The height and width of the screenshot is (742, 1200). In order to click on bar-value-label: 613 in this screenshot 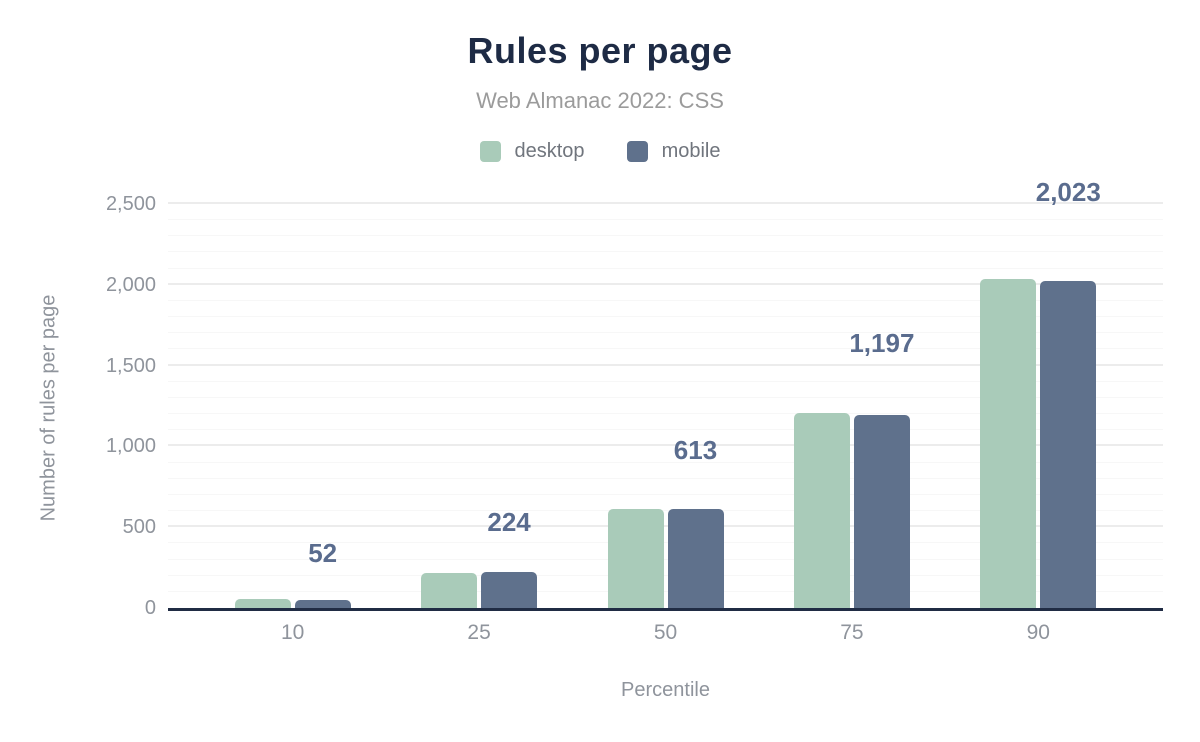, I will do `click(695, 450)`.